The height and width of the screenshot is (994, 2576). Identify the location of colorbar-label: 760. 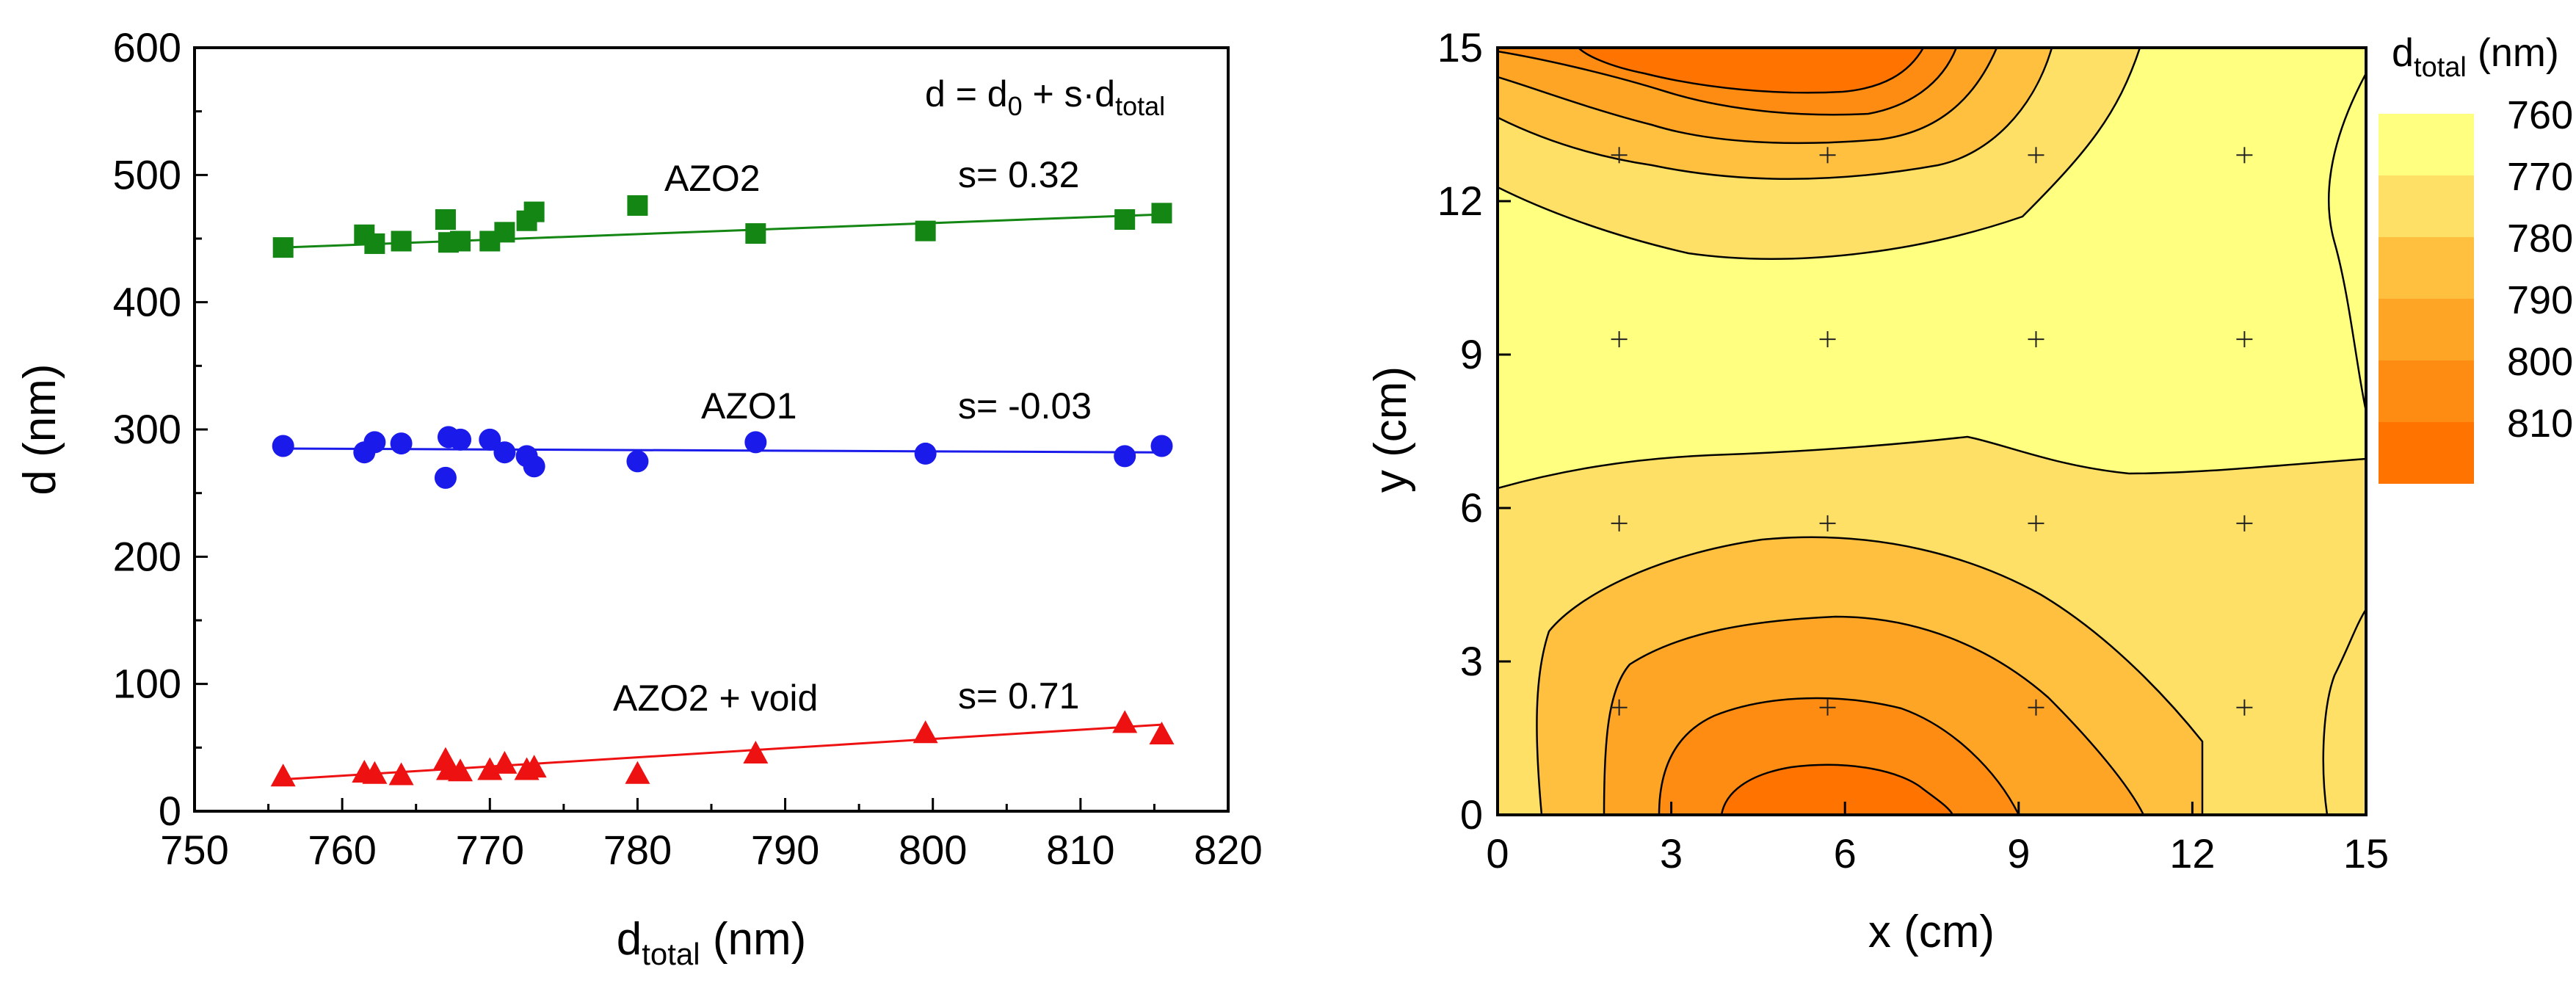
(2540, 115).